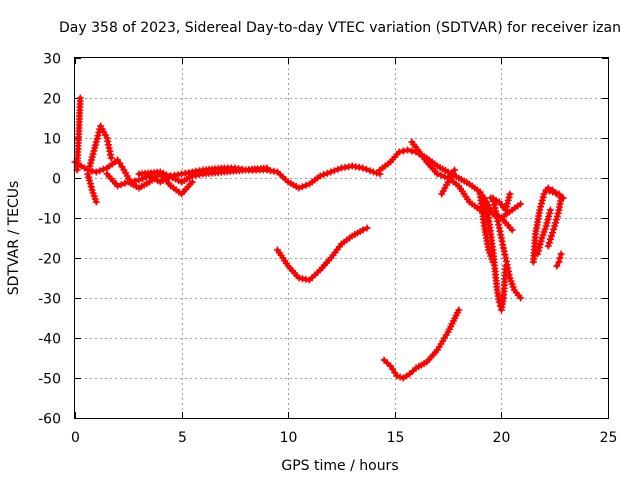 The image size is (640, 480). Describe the element at coordinates (182, 438) in the screenshot. I see `x-tick-label: 5` at that location.